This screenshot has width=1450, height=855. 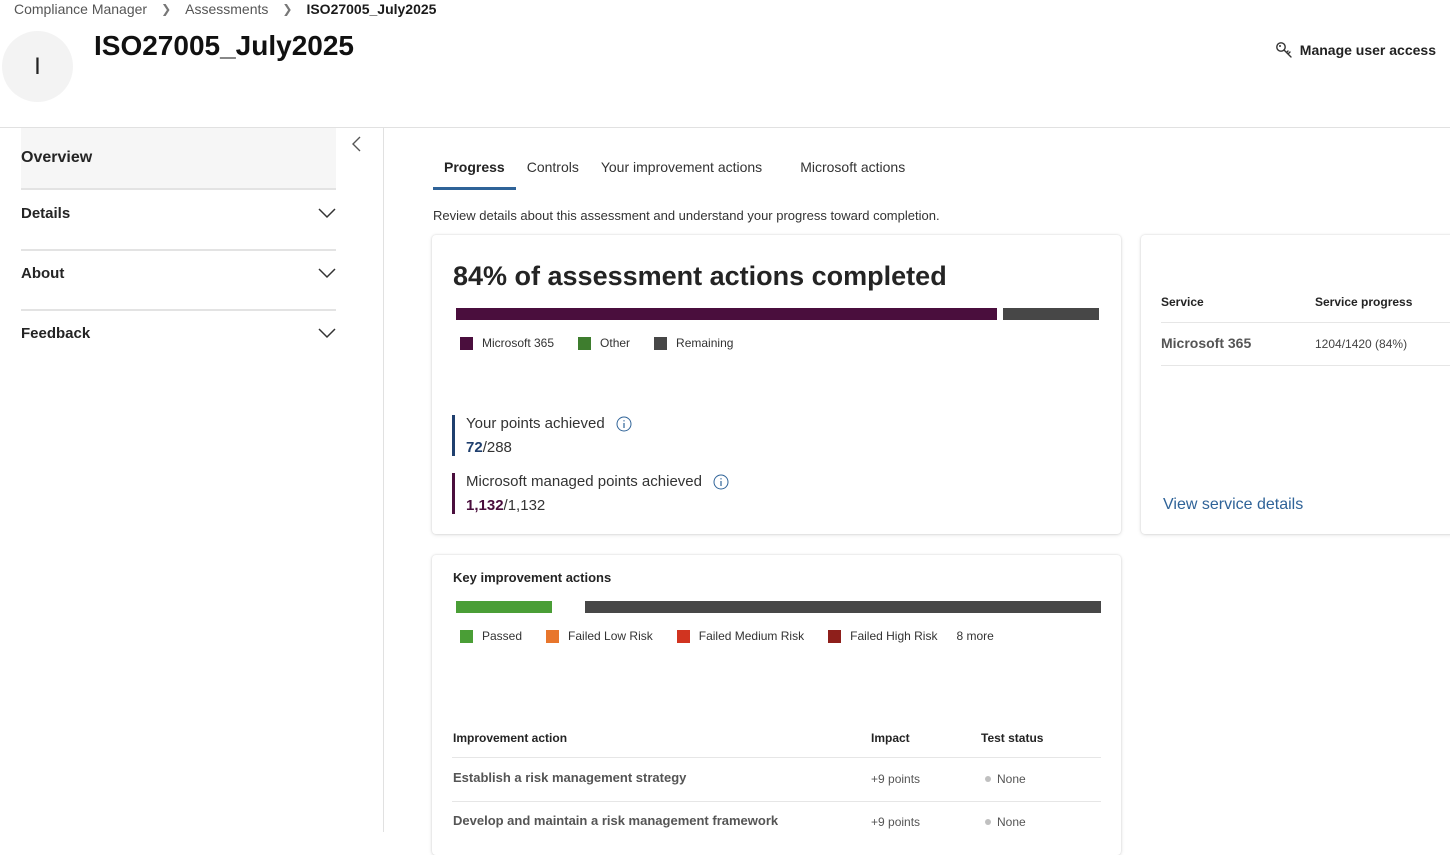 I want to click on legend-item-failed-high: Failed High Risk, so click(x=882, y=636).